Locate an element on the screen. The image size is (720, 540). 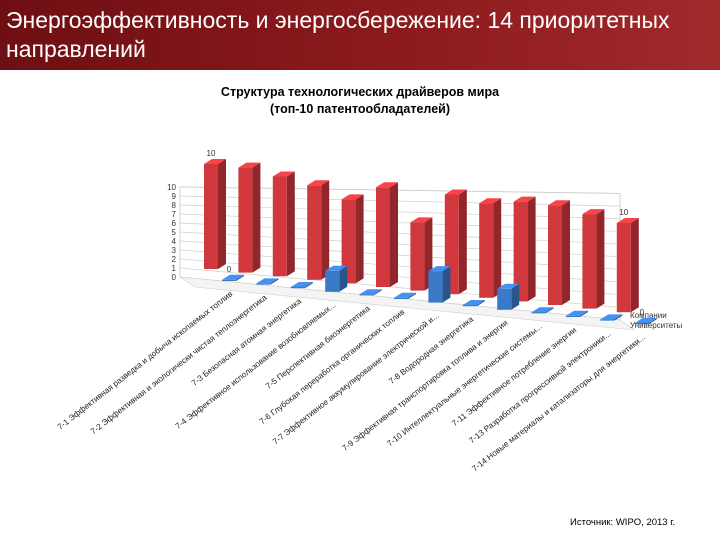
y-tick-label: 0 is located at coordinates (174, 277).